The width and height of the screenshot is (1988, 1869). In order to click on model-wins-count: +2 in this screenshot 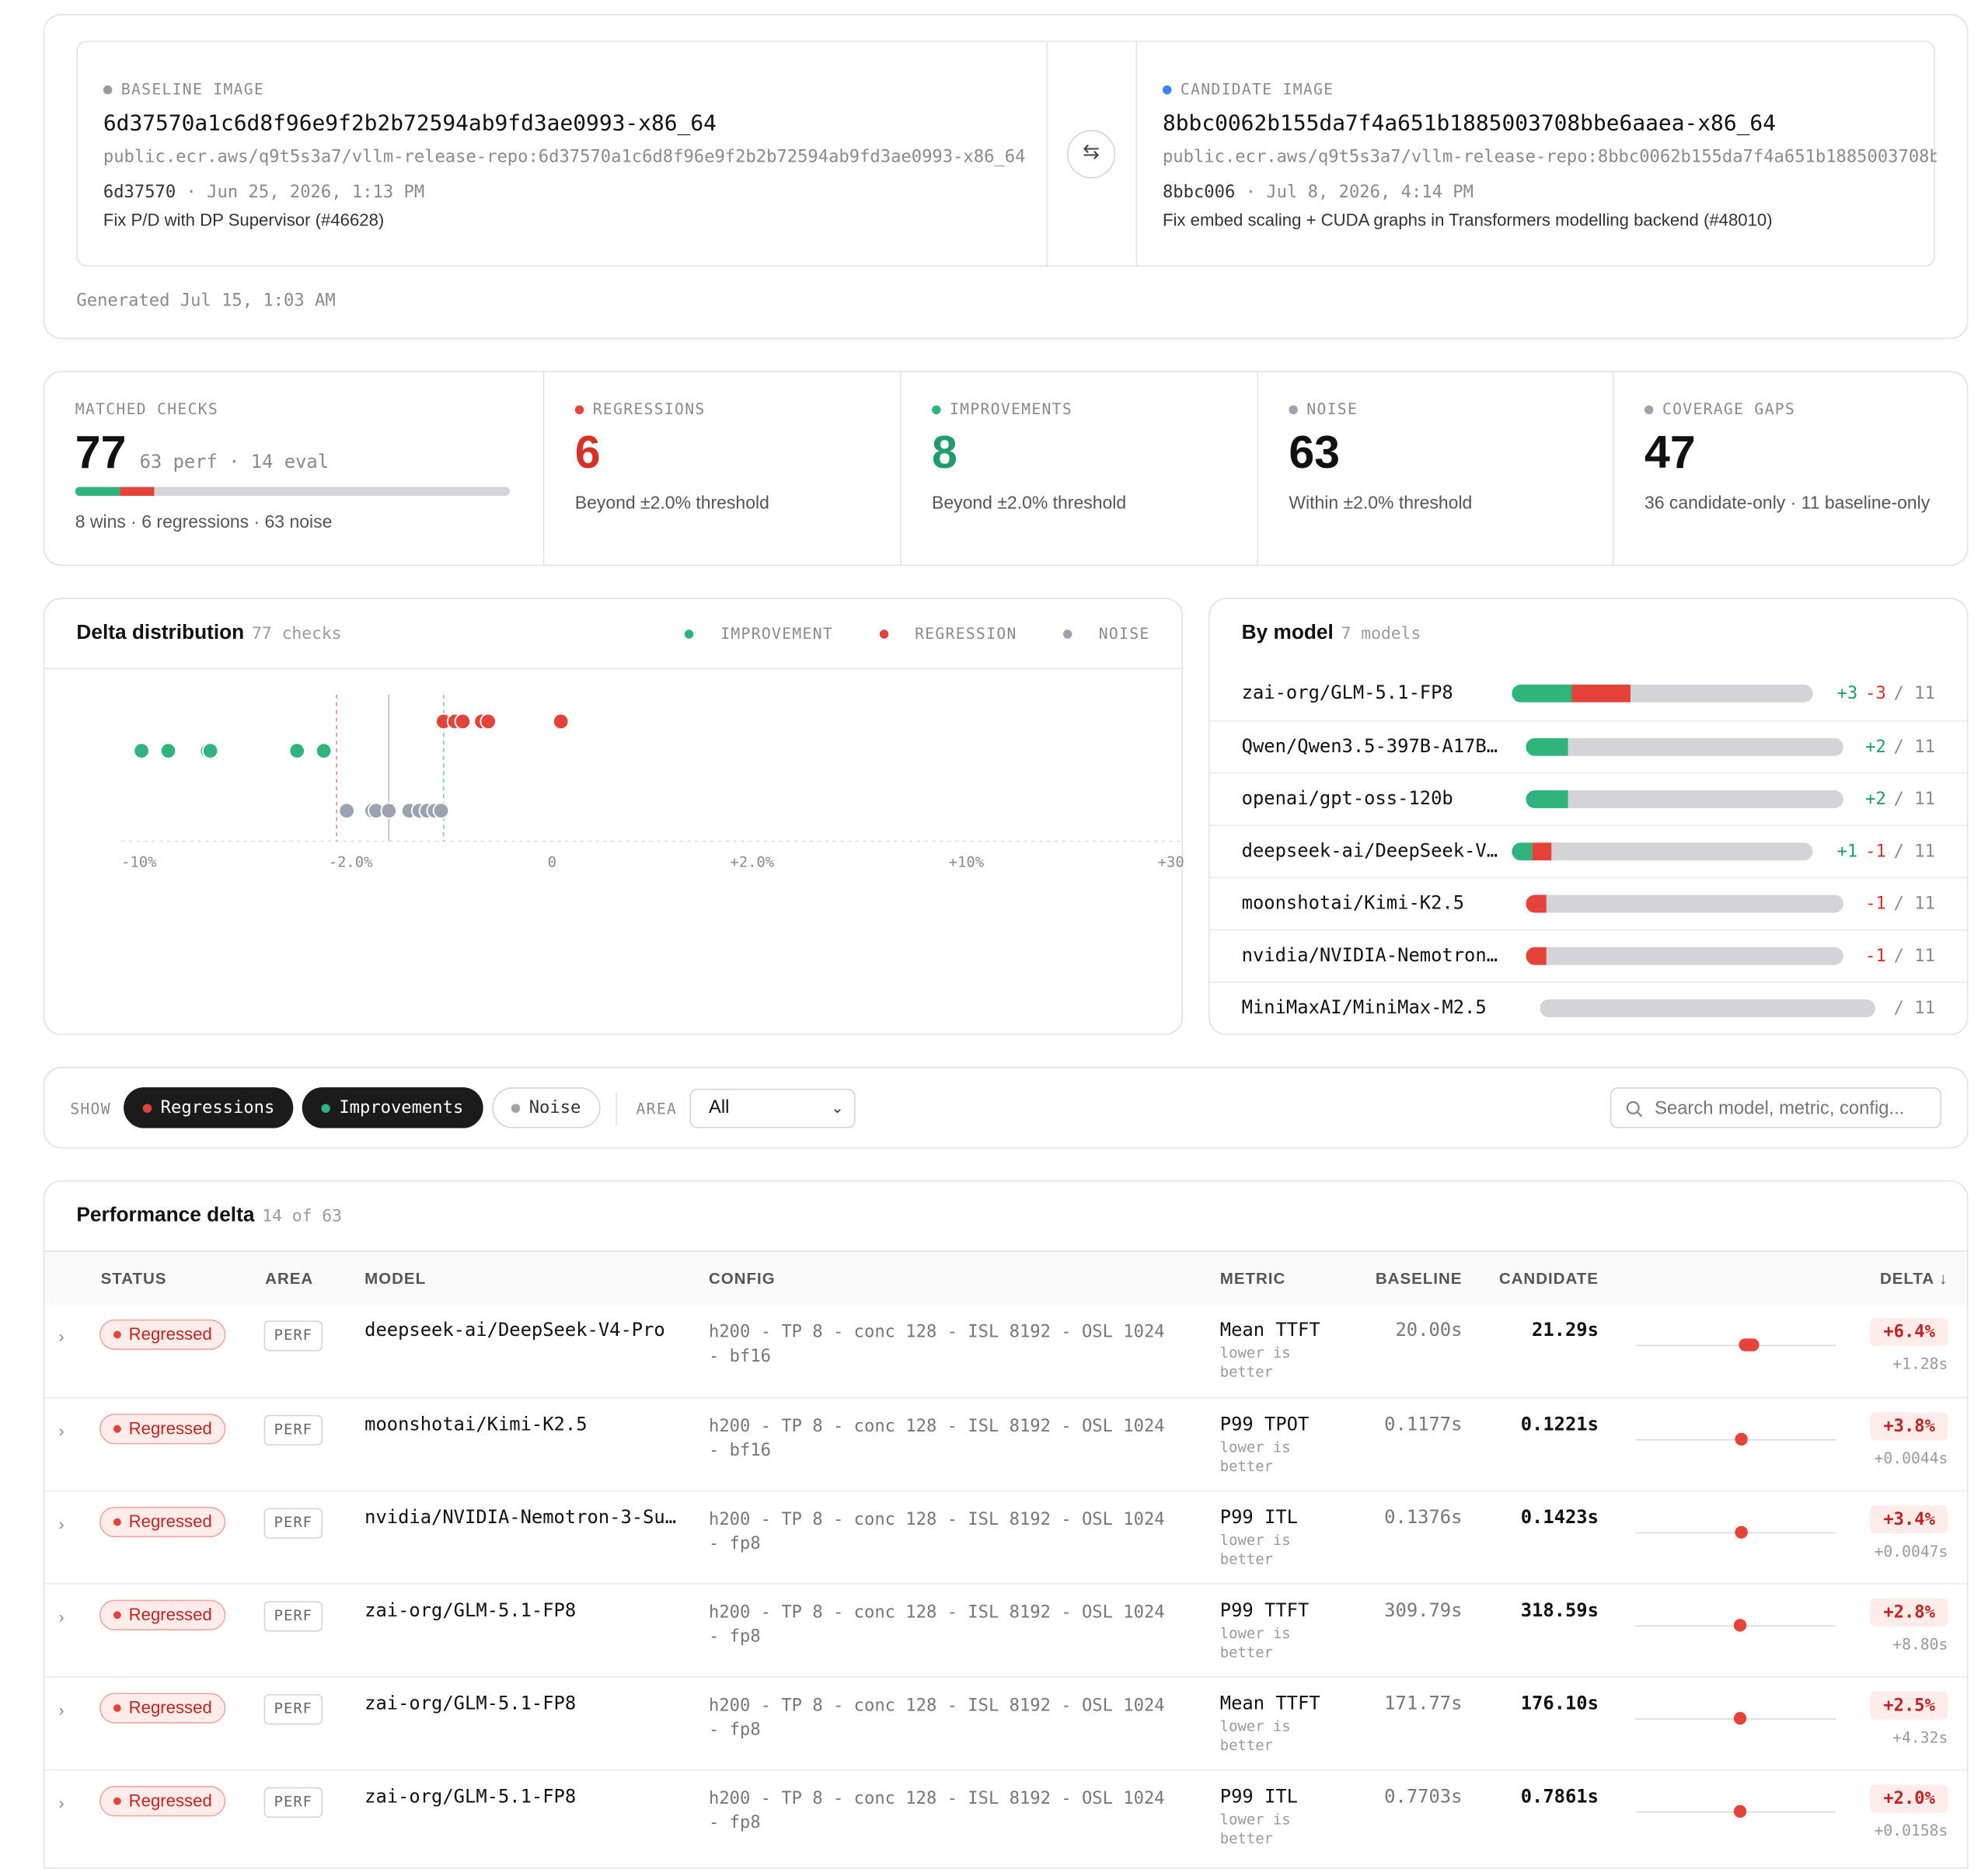, I will do `click(1875, 747)`.